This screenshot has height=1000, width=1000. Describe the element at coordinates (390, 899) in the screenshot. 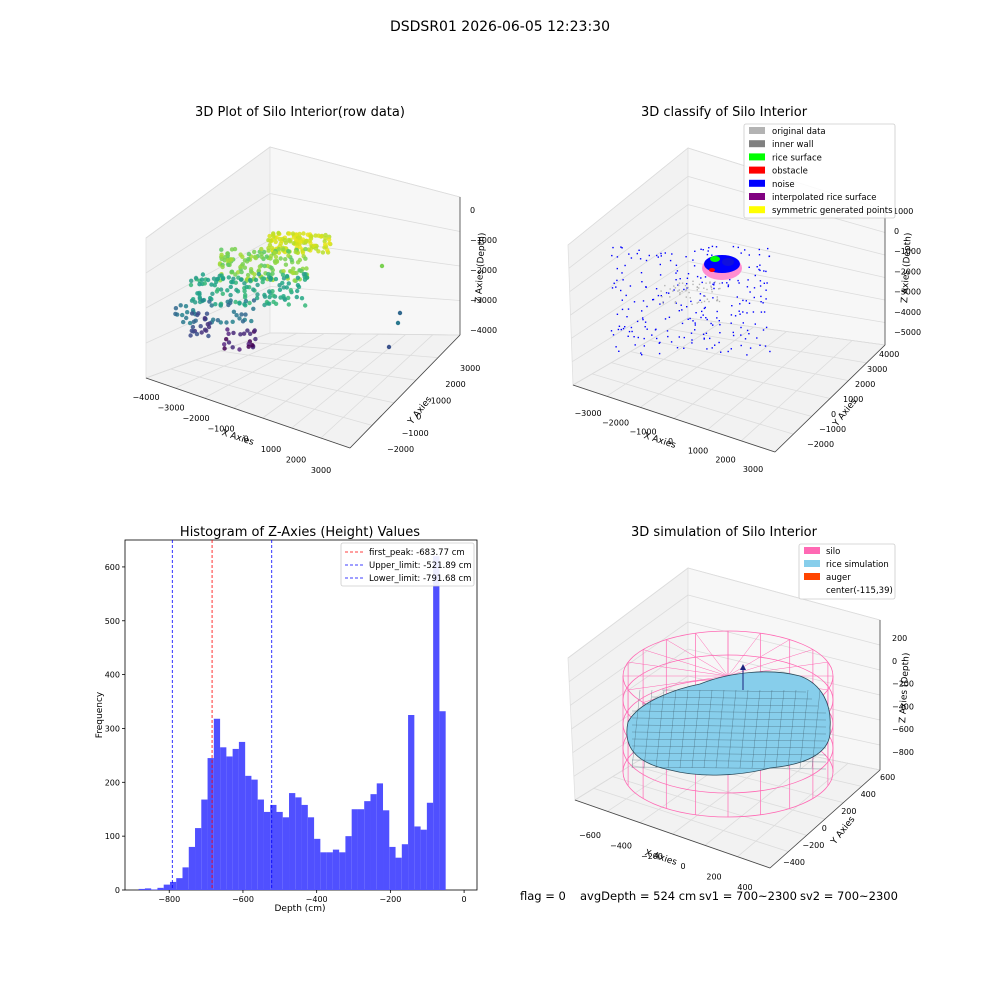

I see `histogram-x-tick-label: −200` at that location.